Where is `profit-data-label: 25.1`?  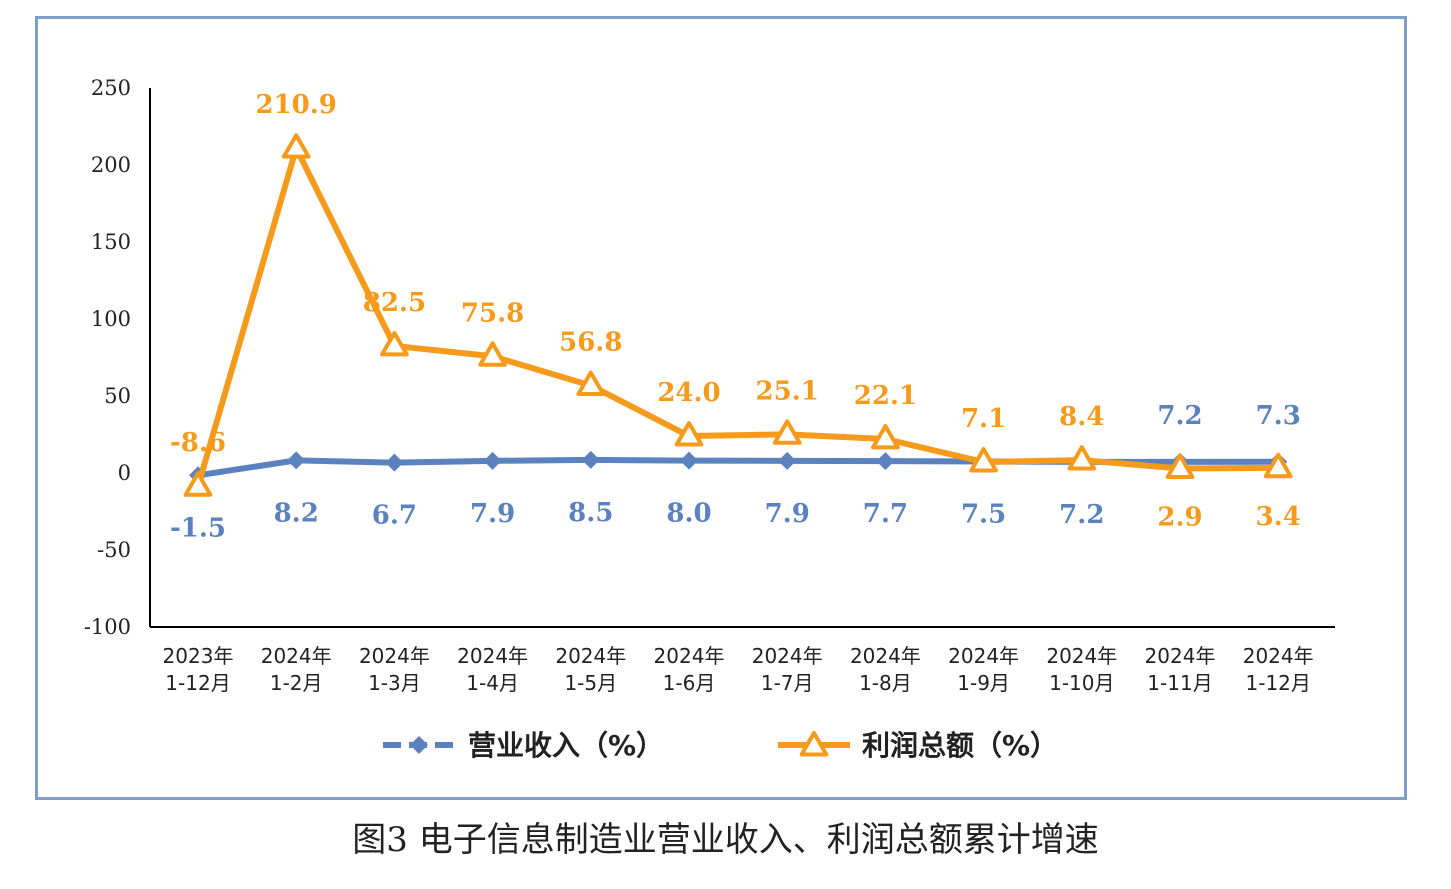 profit-data-label: 25.1 is located at coordinates (787, 391).